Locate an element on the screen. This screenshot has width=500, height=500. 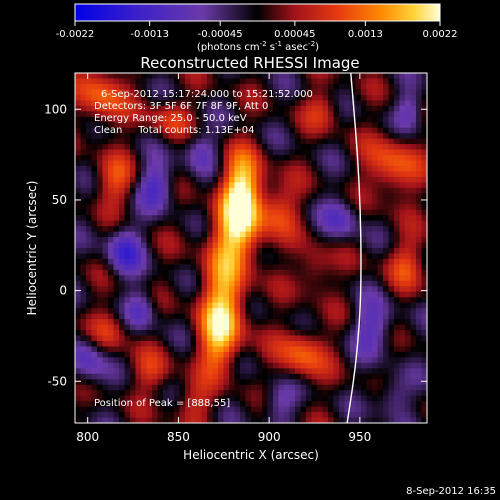
colorbar-tick-label: -0.0013 is located at coordinates (149, 34).